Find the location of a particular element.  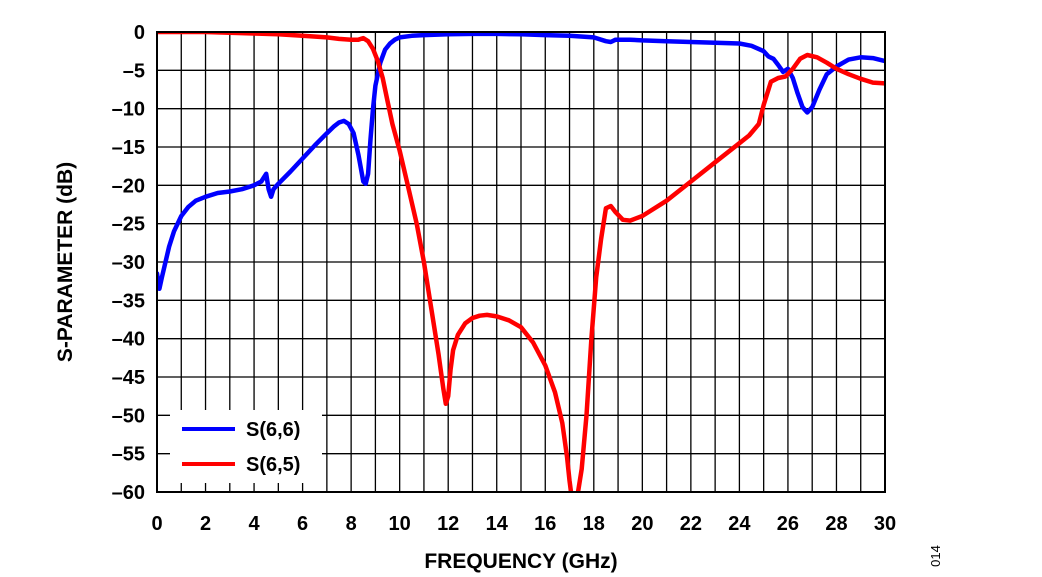

legend: S(6,6) S(6,5) is located at coordinates (246, 446).